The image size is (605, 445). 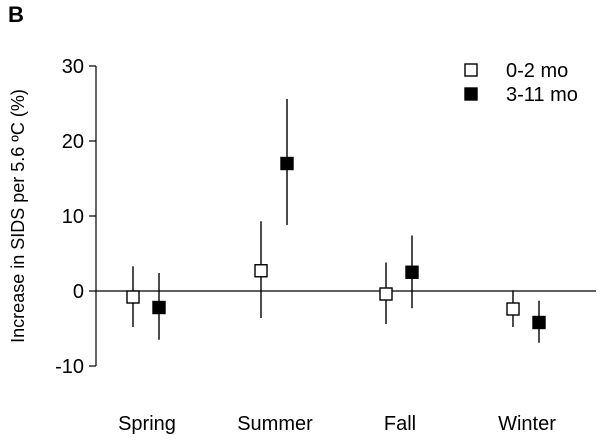 What do you see at coordinates (527, 424) in the screenshot?
I see `x-category-label: Winter` at bounding box center [527, 424].